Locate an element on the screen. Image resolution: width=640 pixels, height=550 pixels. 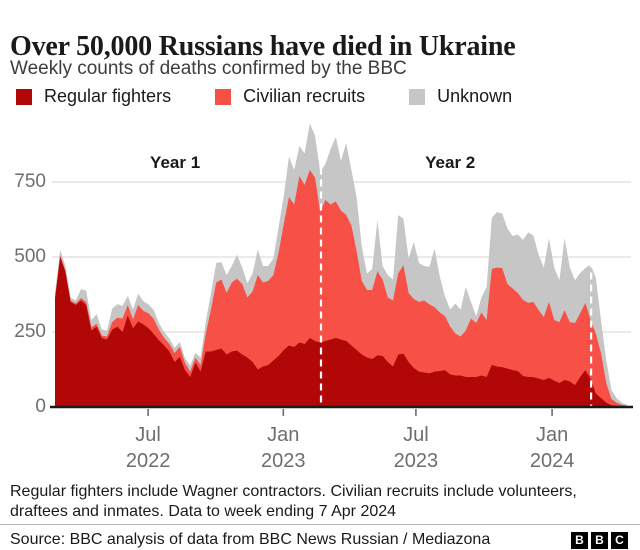
legend-label: Civilian recruits is located at coordinates (304, 96).